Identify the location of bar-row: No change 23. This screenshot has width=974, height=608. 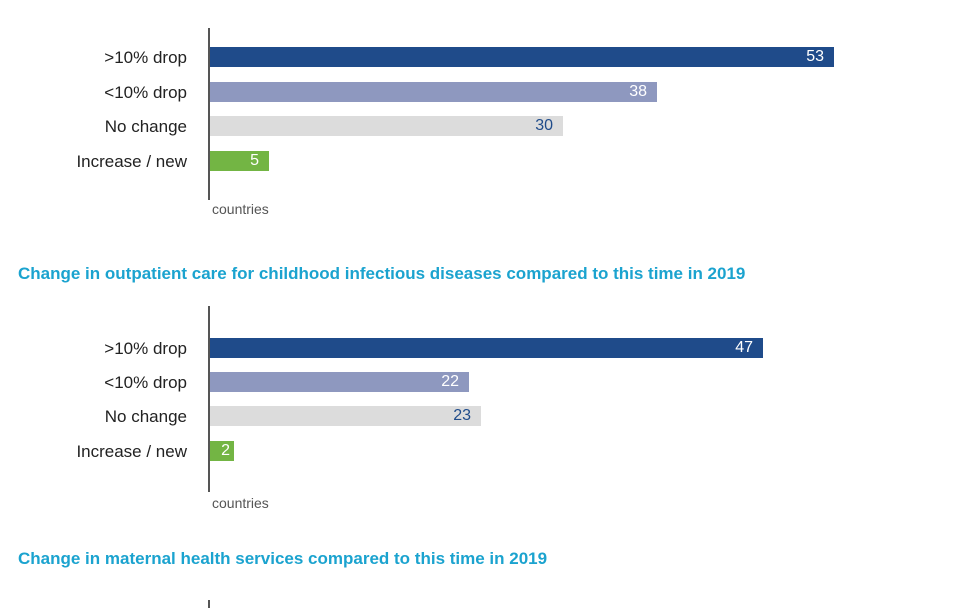
(487, 417).